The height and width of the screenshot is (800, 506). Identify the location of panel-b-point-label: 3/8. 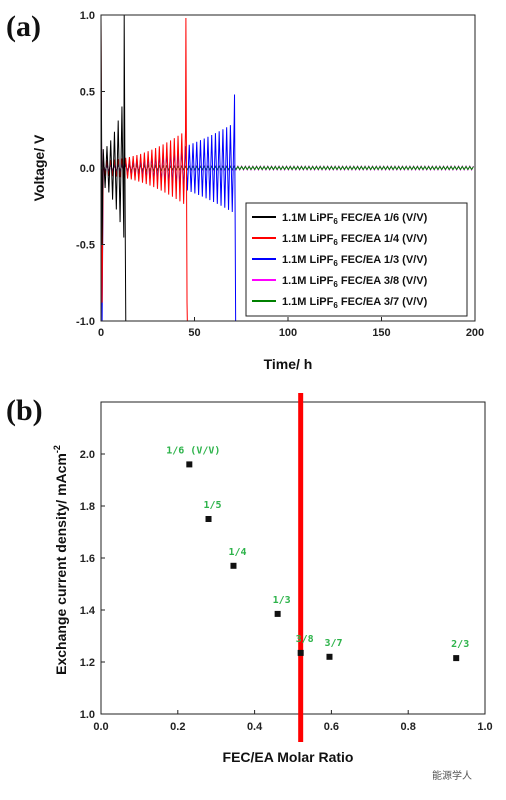
(305, 639).